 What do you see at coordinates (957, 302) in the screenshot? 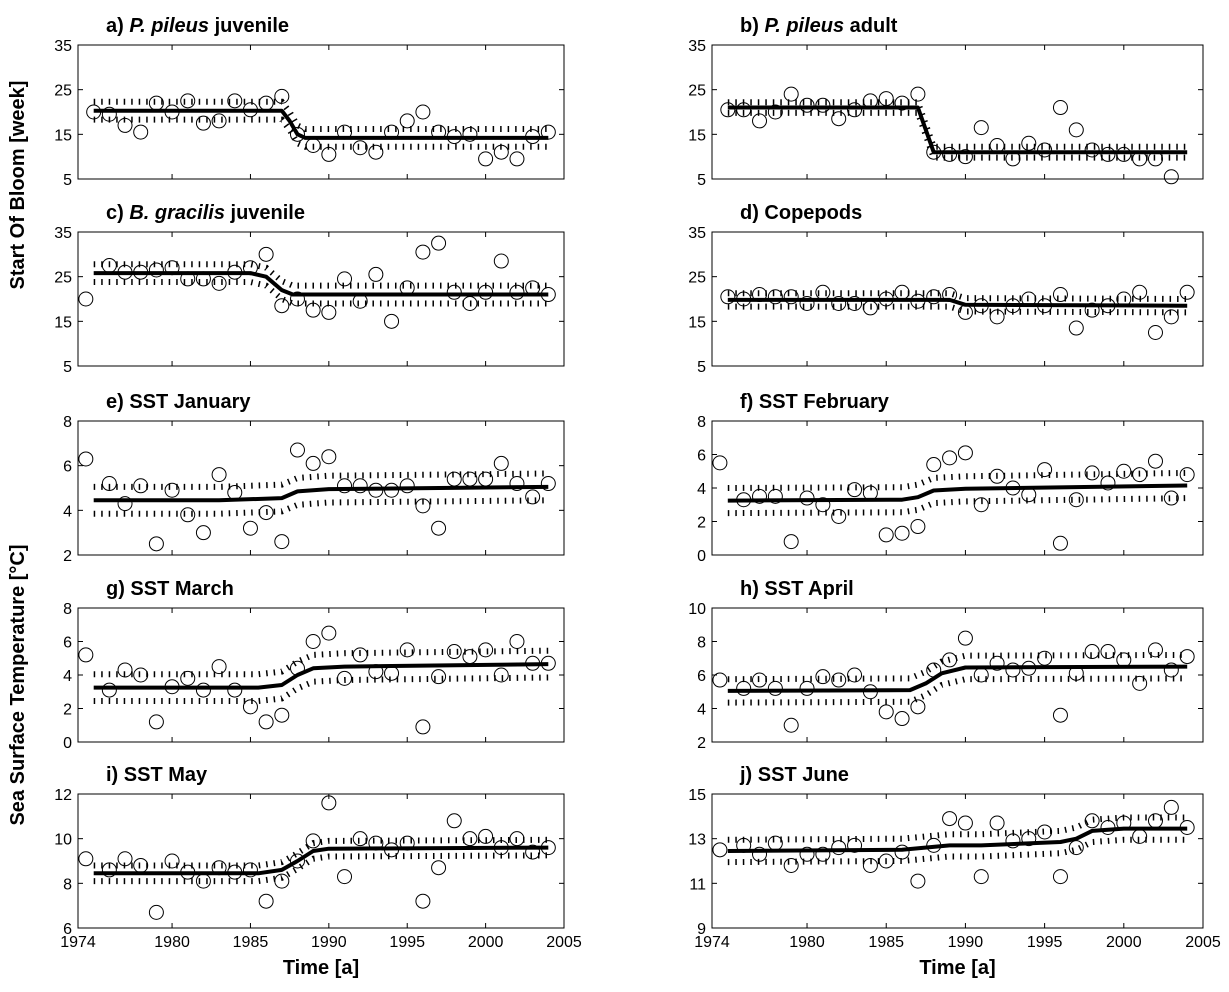
I see `fit-line` at bounding box center [957, 302].